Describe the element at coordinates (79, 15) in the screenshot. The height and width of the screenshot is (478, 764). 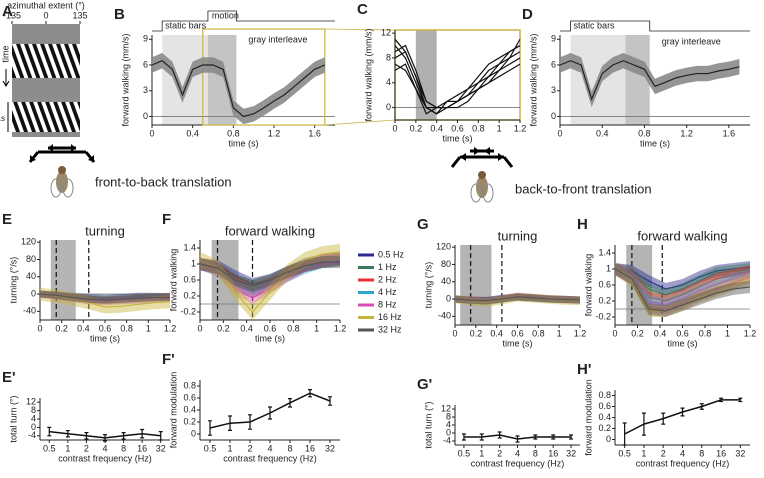
I see `x-tick-label: 135` at that location.